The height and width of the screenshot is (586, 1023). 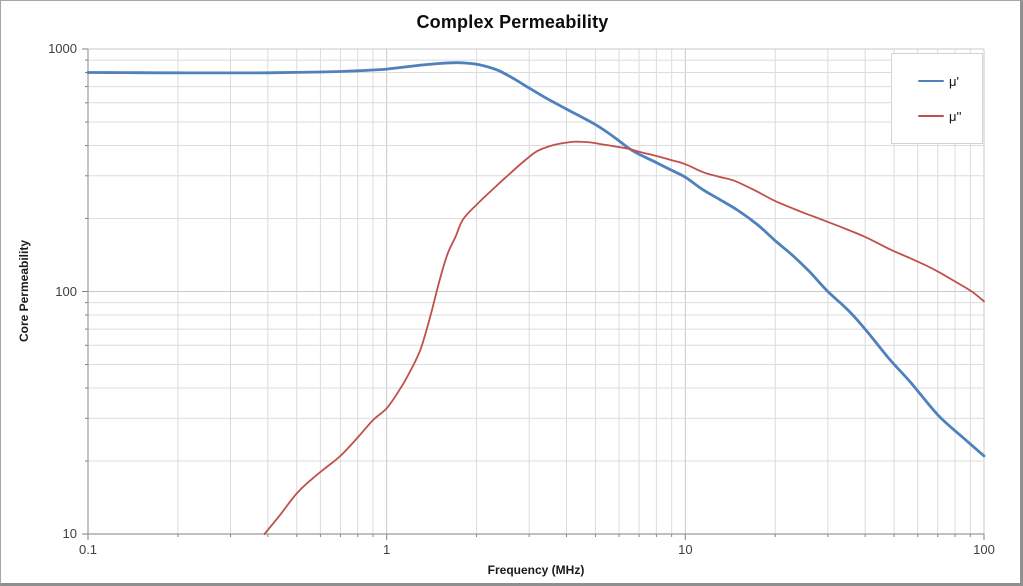 I want to click on legend: μ' μ'', so click(x=937, y=98).